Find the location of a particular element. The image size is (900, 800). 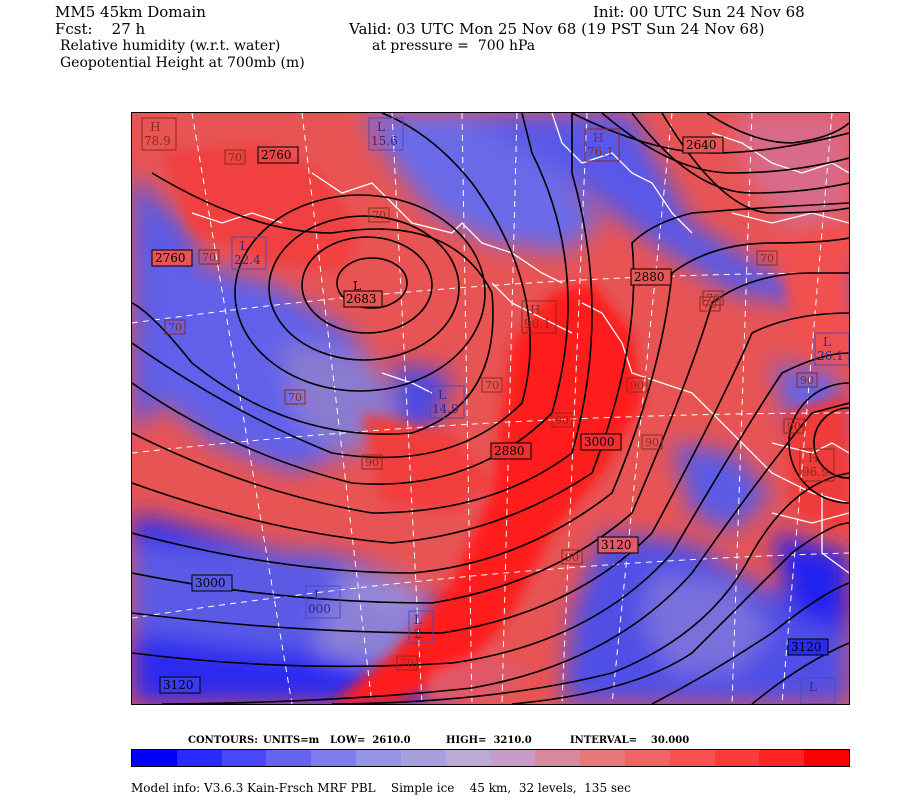

center-marker: H76.1 is located at coordinates (602, 145).